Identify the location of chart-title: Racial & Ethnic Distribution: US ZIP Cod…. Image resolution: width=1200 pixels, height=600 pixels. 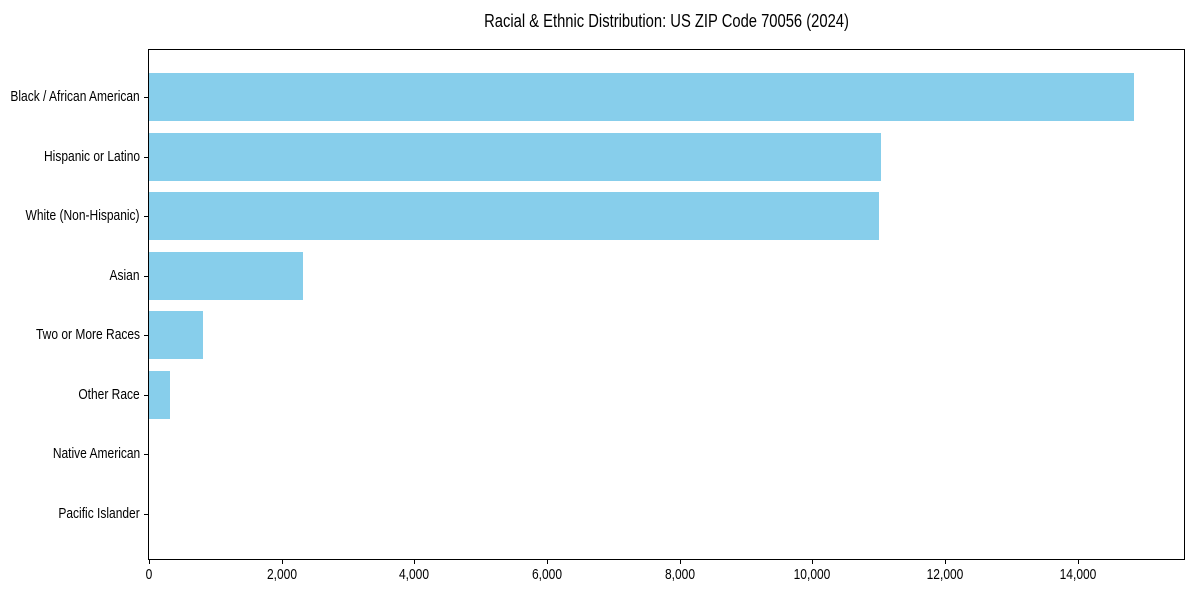
(666, 21).